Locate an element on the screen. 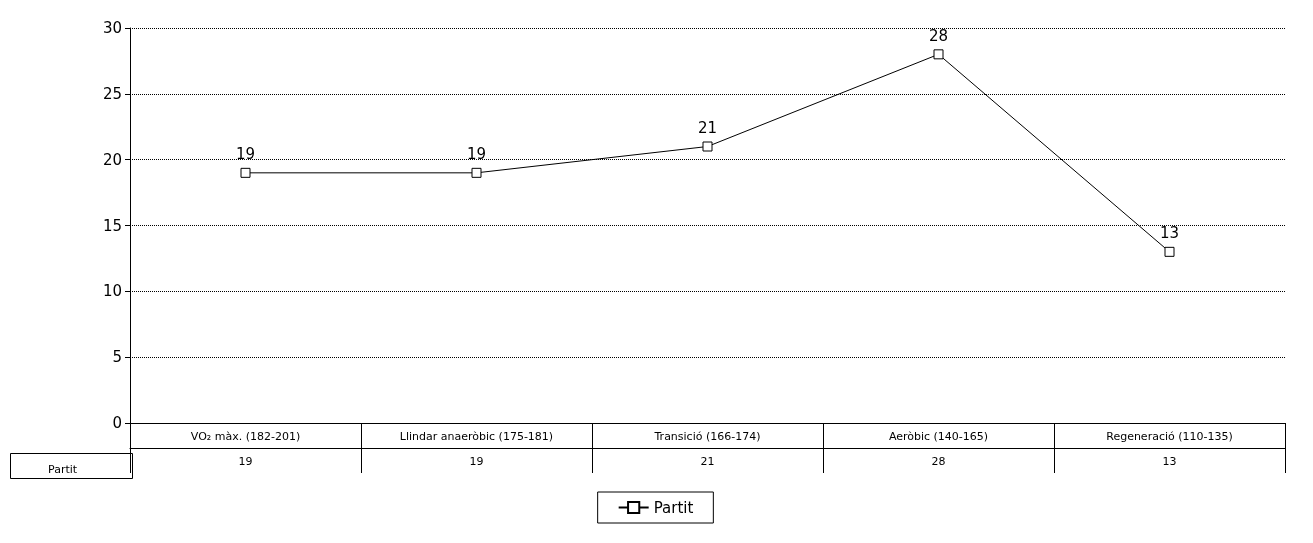 The image size is (1313, 543). x-tick-label: Llindar anaeròbic (175-181) is located at coordinates (476, 436).